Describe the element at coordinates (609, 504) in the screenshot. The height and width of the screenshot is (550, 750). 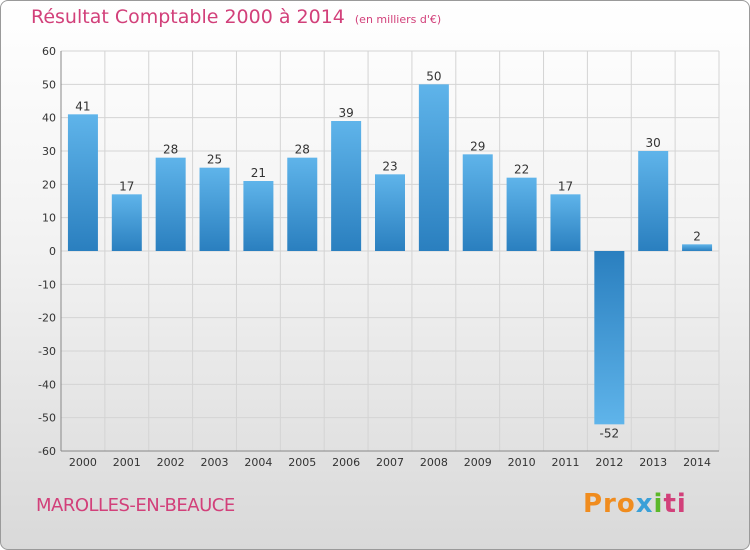
I see `logo-part: Pro` at that location.